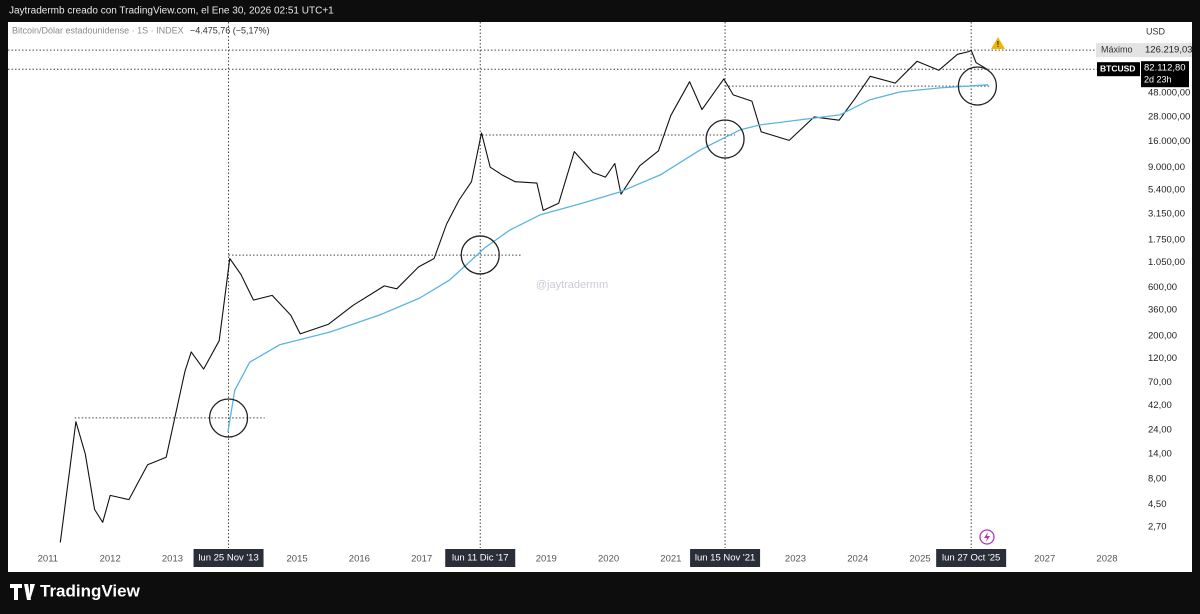  I want to click on max-name-box, so click(1118, 50).